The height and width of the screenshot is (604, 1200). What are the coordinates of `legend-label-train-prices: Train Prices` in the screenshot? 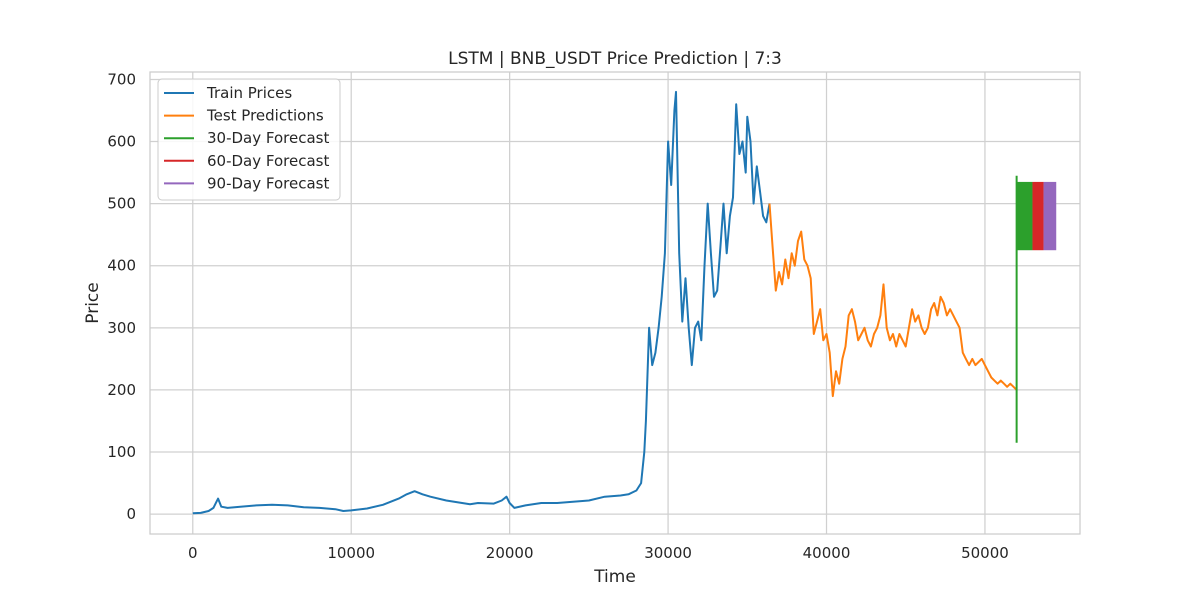 It's located at (249, 93).